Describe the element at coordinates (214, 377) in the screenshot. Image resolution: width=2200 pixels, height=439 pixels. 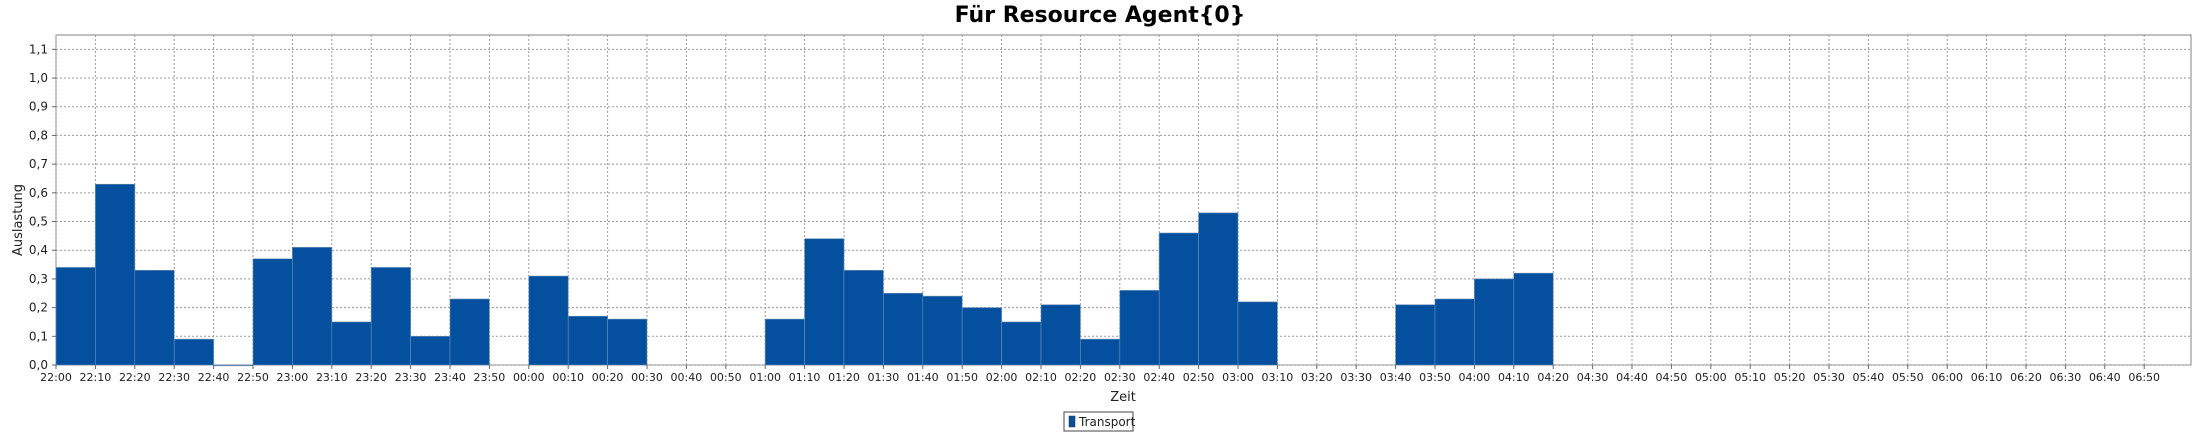
I see `x-tick-label: 22:40` at that location.